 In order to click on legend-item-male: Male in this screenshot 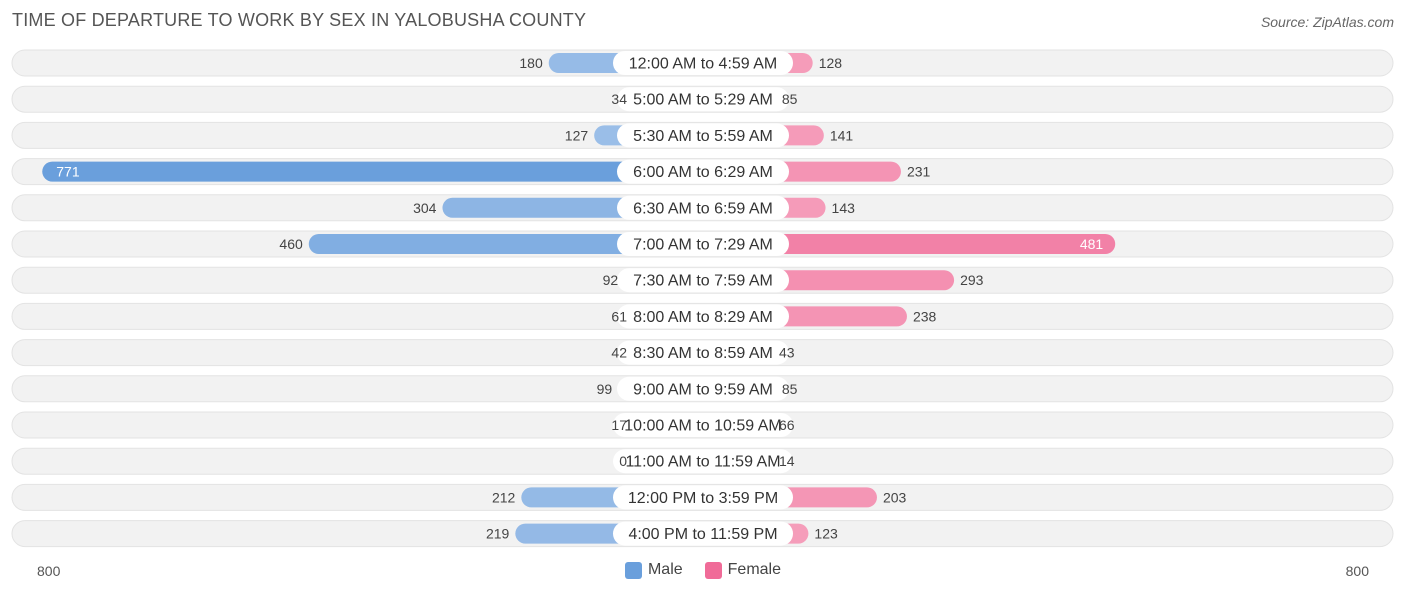, I will do `click(653, 570)`.